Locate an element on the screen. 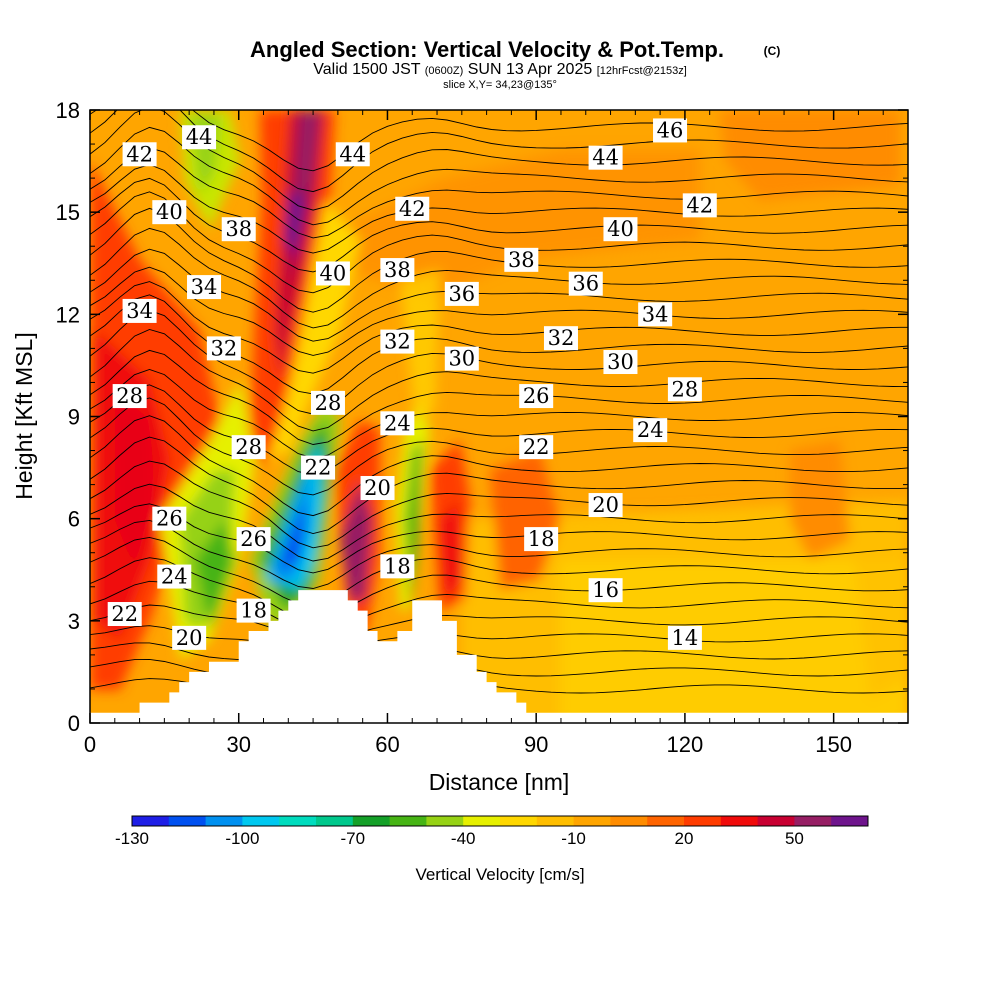 This screenshot has height=1000, width=1000. y-tick-label: 18 is located at coordinates (68, 110).